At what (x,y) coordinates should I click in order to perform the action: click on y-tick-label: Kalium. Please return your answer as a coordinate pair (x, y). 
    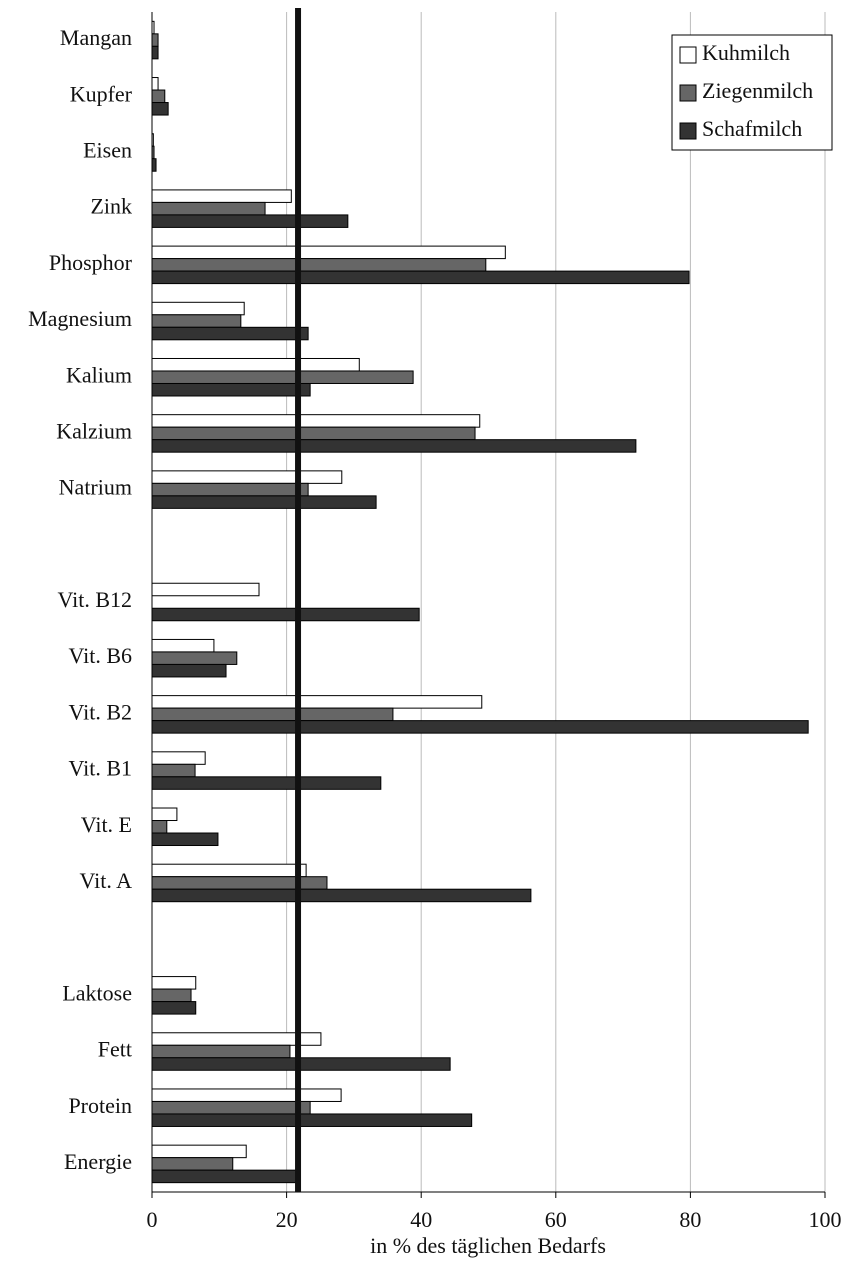
    Looking at the image, I should click on (99, 374).